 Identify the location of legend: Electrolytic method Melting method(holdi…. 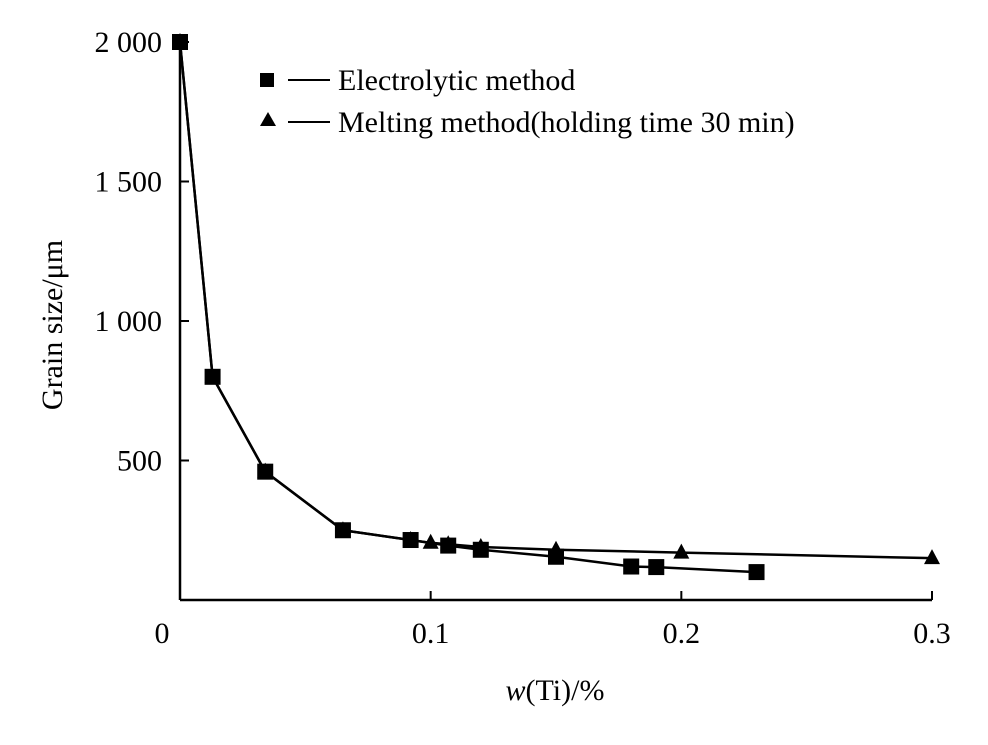
(527, 101).